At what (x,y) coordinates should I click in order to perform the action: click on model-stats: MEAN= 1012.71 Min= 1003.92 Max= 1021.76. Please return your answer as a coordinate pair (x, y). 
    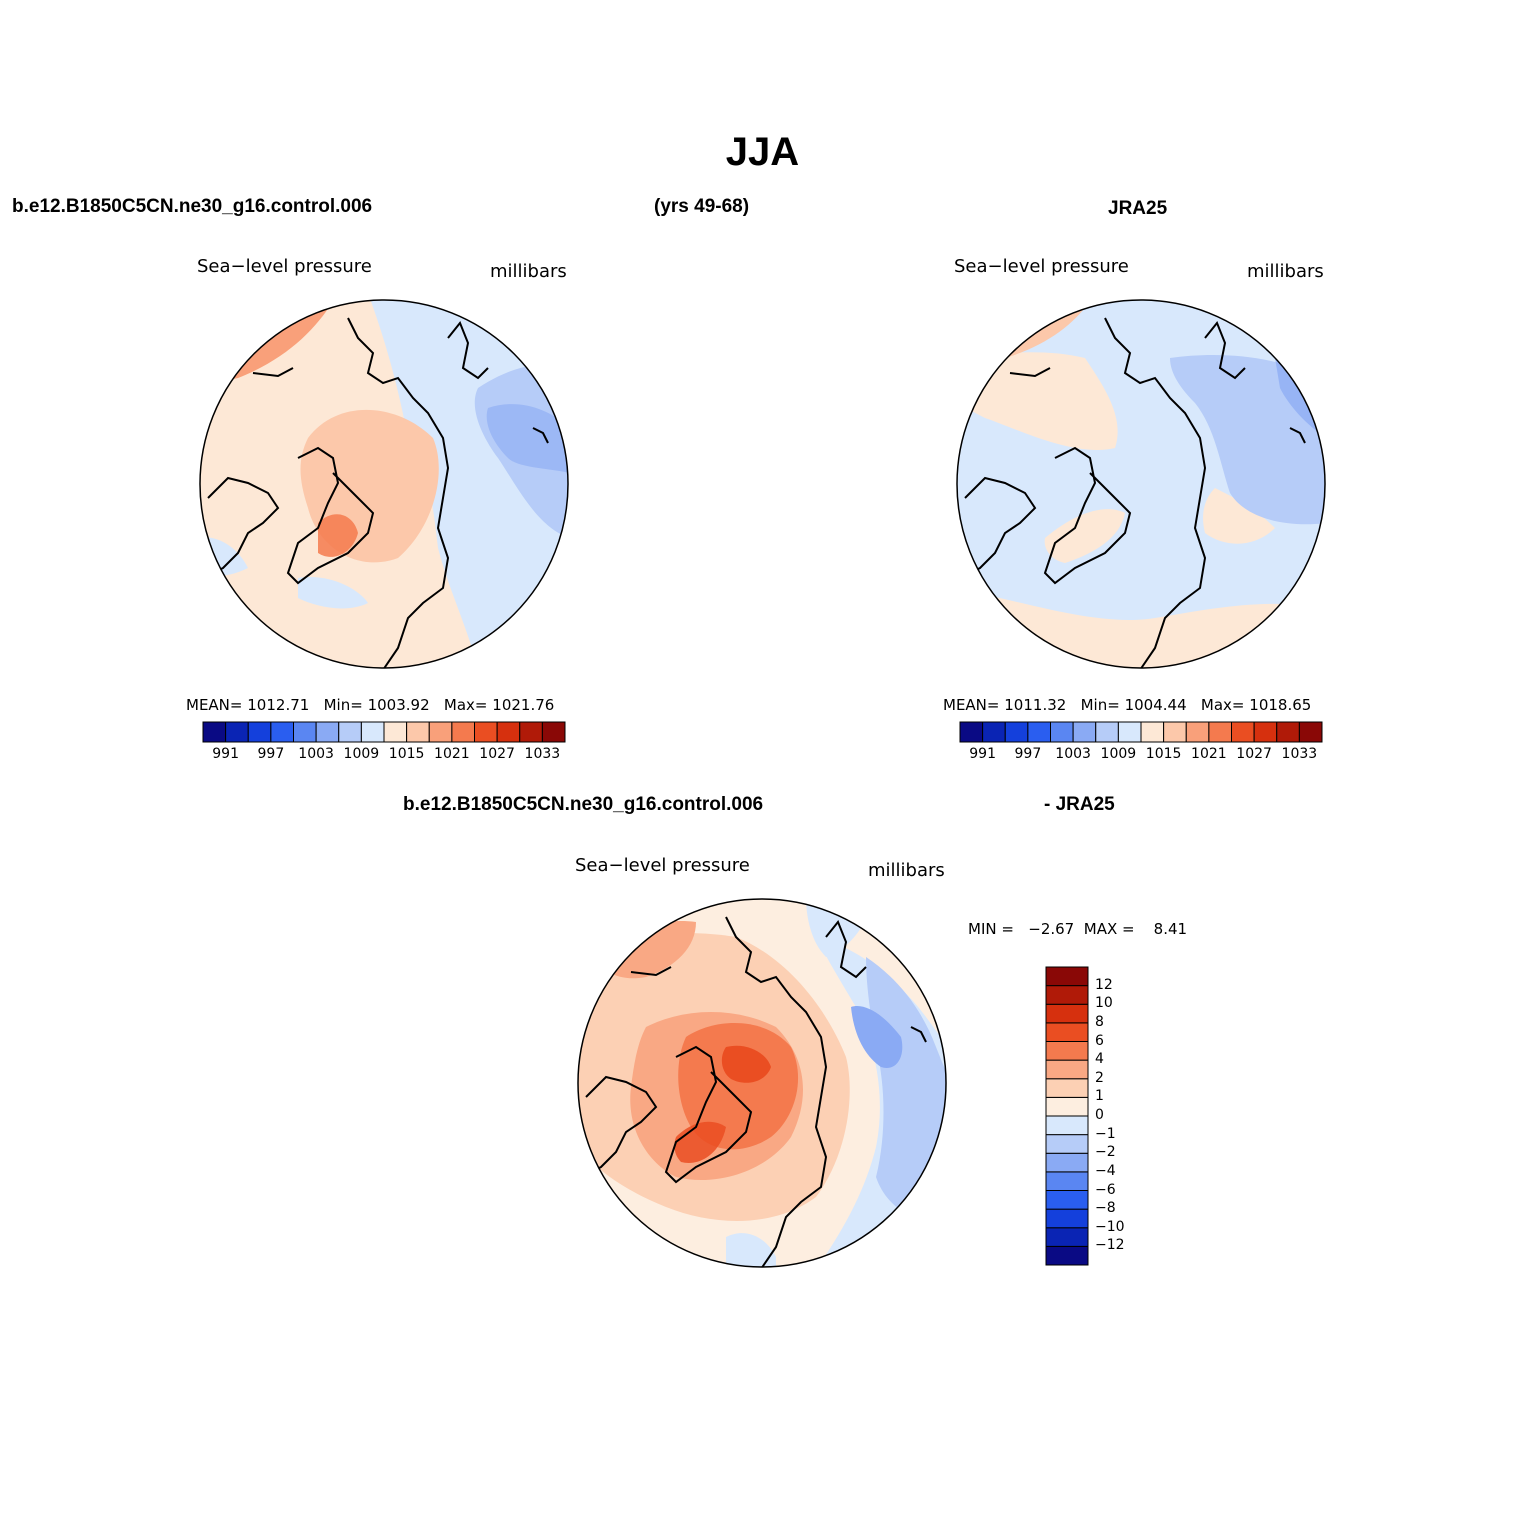
    Looking at the image, I should click on (370, 705).